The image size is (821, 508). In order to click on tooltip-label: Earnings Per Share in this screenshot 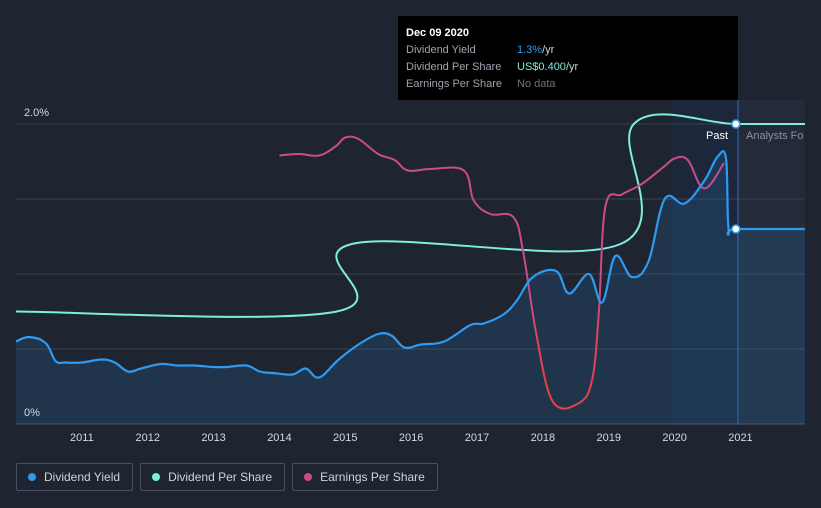, I will do `click(454, 84)`.